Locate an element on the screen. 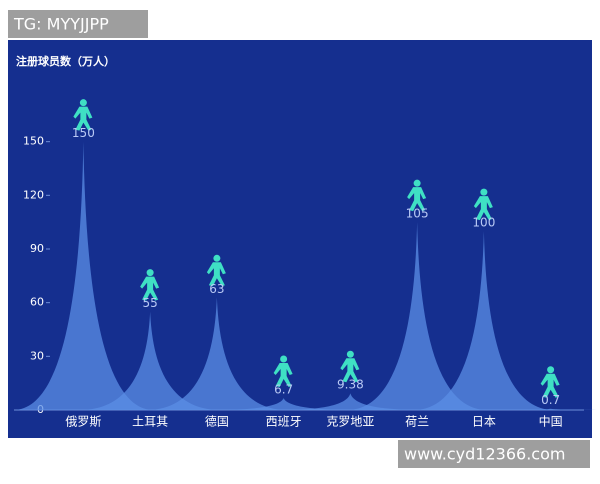 The image size is (600, 484). y-tick-label: 120 is located at coordinates (33, 194).